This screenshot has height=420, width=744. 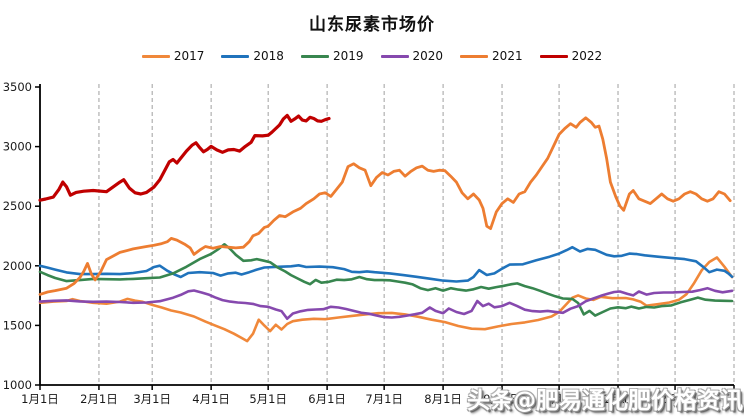 I want to click on x-tick-label: 2月1日, so click(x=99, y=399).